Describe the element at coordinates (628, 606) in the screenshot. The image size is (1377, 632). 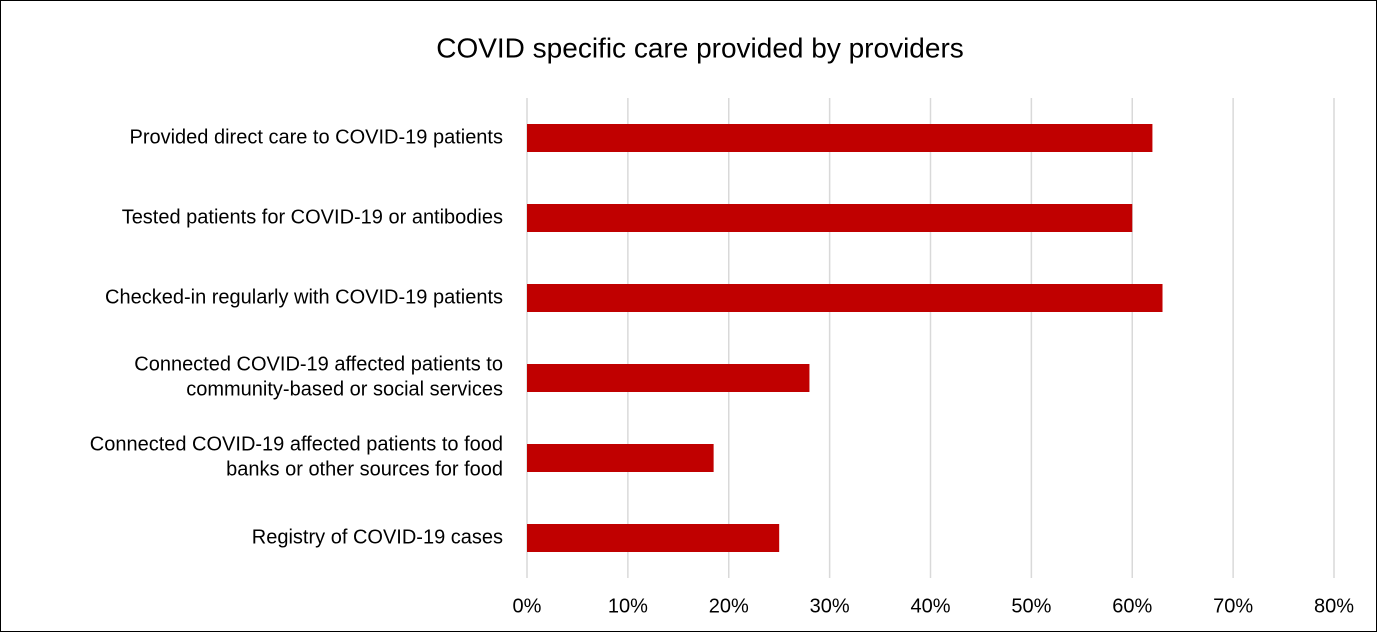
I see `x-tick-label: 10%` at that location.